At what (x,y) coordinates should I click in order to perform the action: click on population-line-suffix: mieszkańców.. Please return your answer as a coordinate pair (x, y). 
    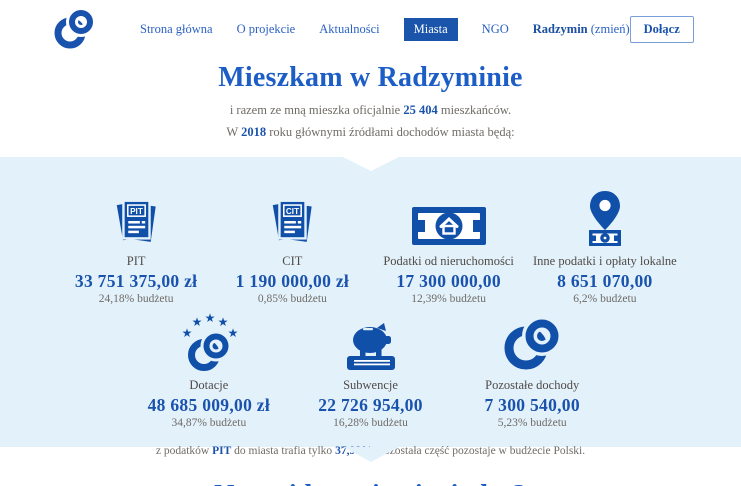
    Looking at the image, I should click on (474, 110).